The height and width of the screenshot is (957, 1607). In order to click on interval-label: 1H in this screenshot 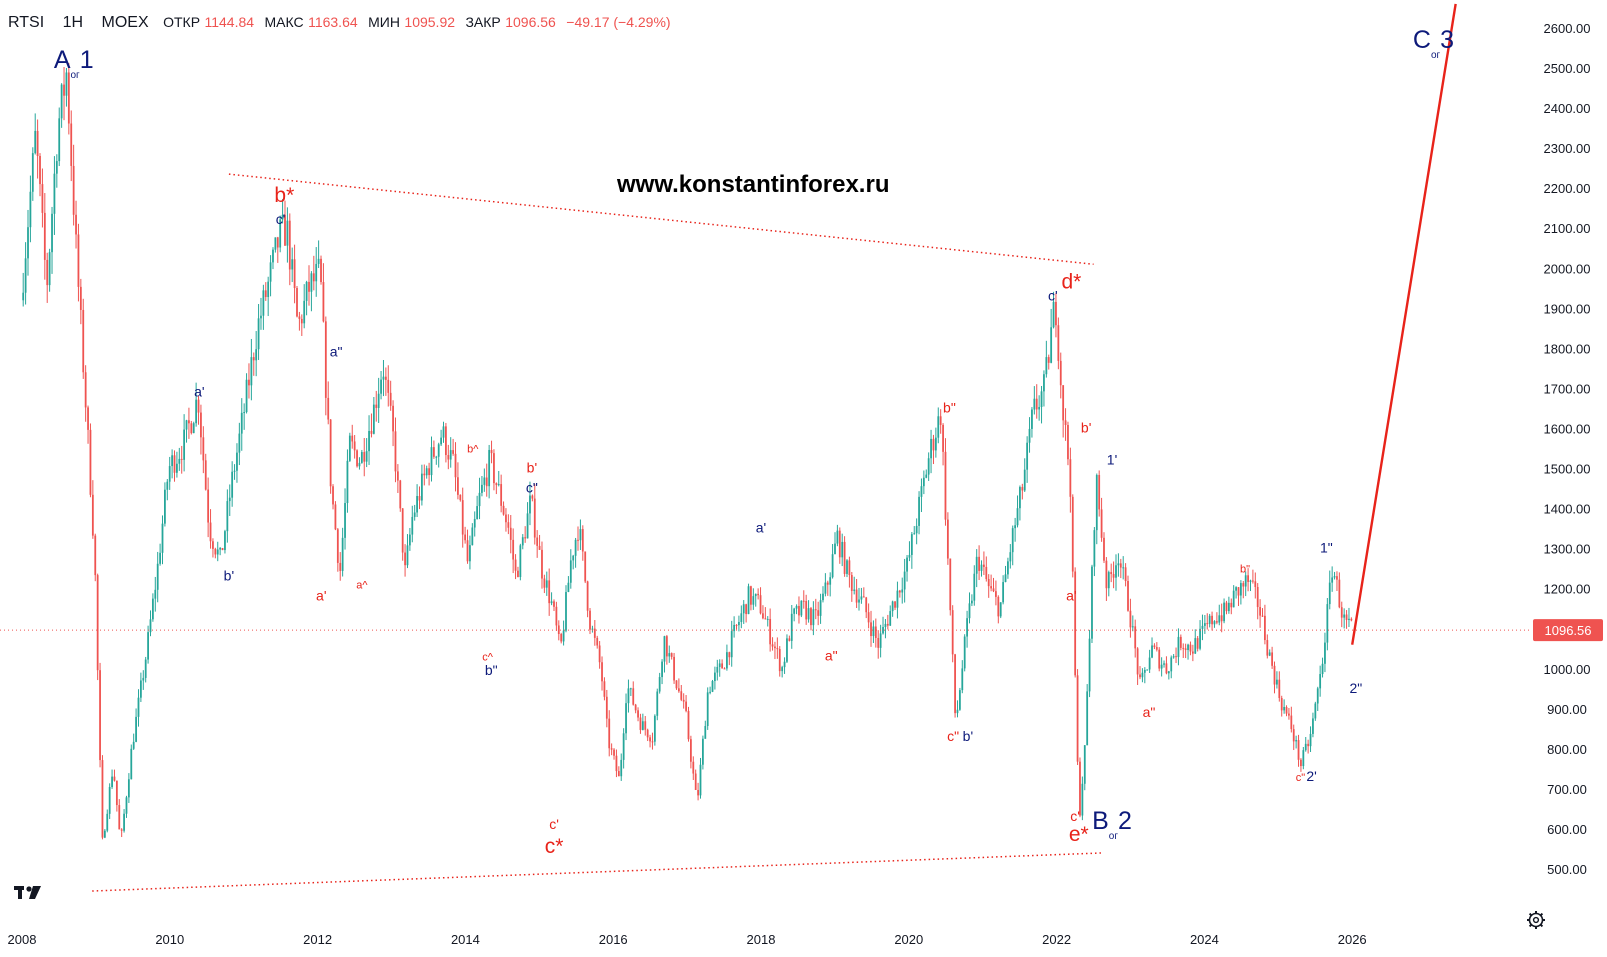, I will do `click(73, 22)`.